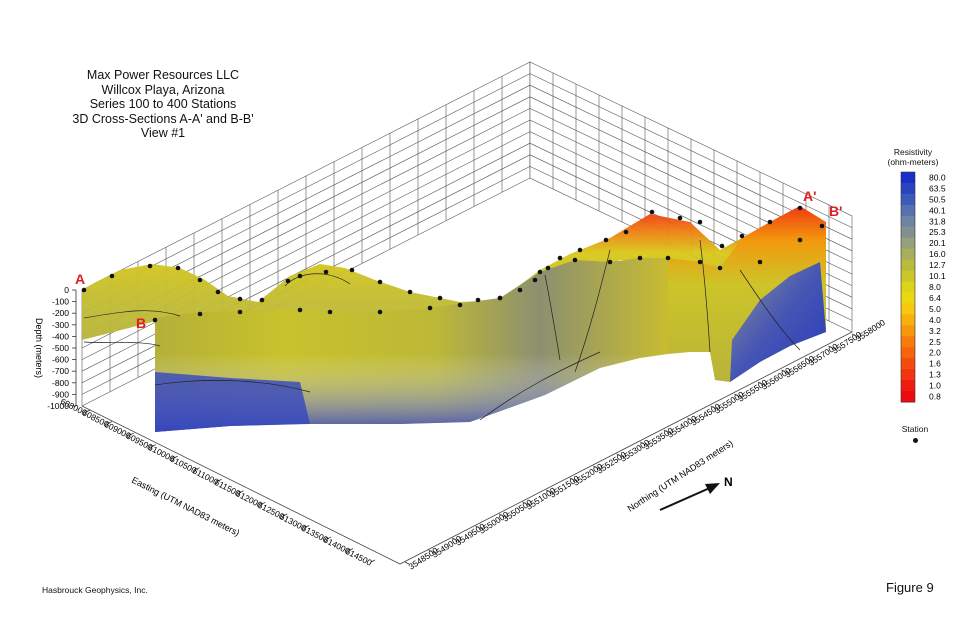  What do you see at coordinates (937, 221) in the screenshot?
I see `legend-value-label: 31.8` at bounding box center [937, 221].